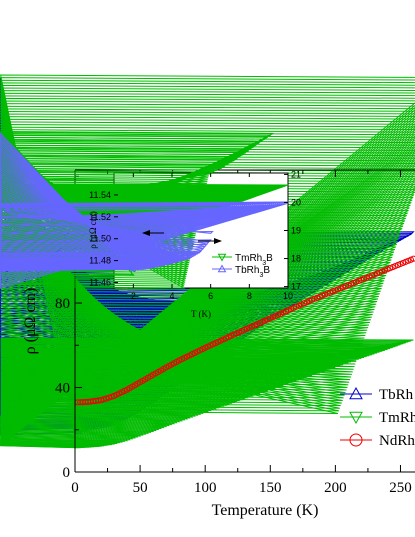 The image size is (415, 537). I want to click on inset-right-y-tick-label: 21, so click(296, 174).